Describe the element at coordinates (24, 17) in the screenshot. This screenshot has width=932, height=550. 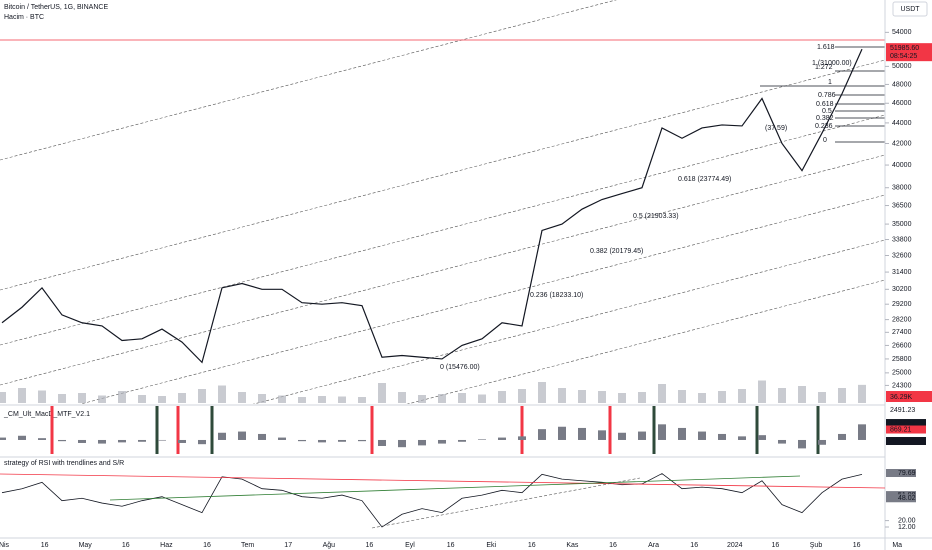
I see `volume-title: Hacim · BTC` at that location.